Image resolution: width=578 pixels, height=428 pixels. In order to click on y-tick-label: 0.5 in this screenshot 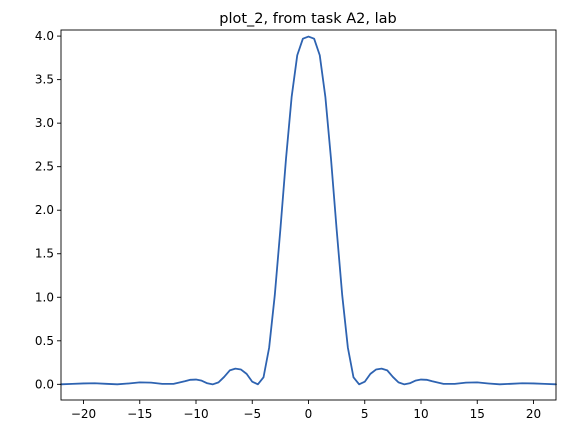, I will do `click(44, 341)`.